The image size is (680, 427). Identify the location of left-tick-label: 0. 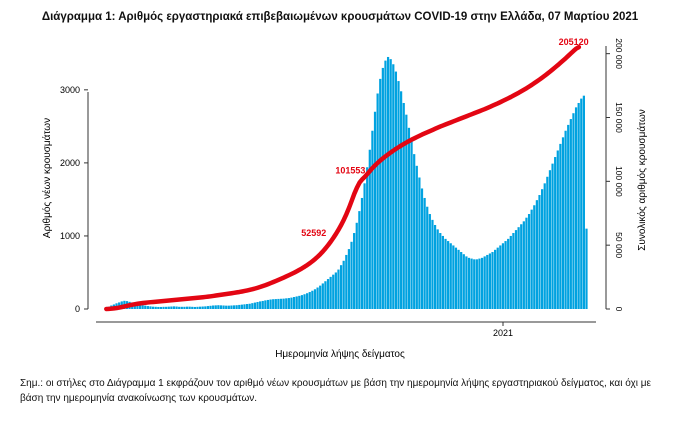
(77, 309).